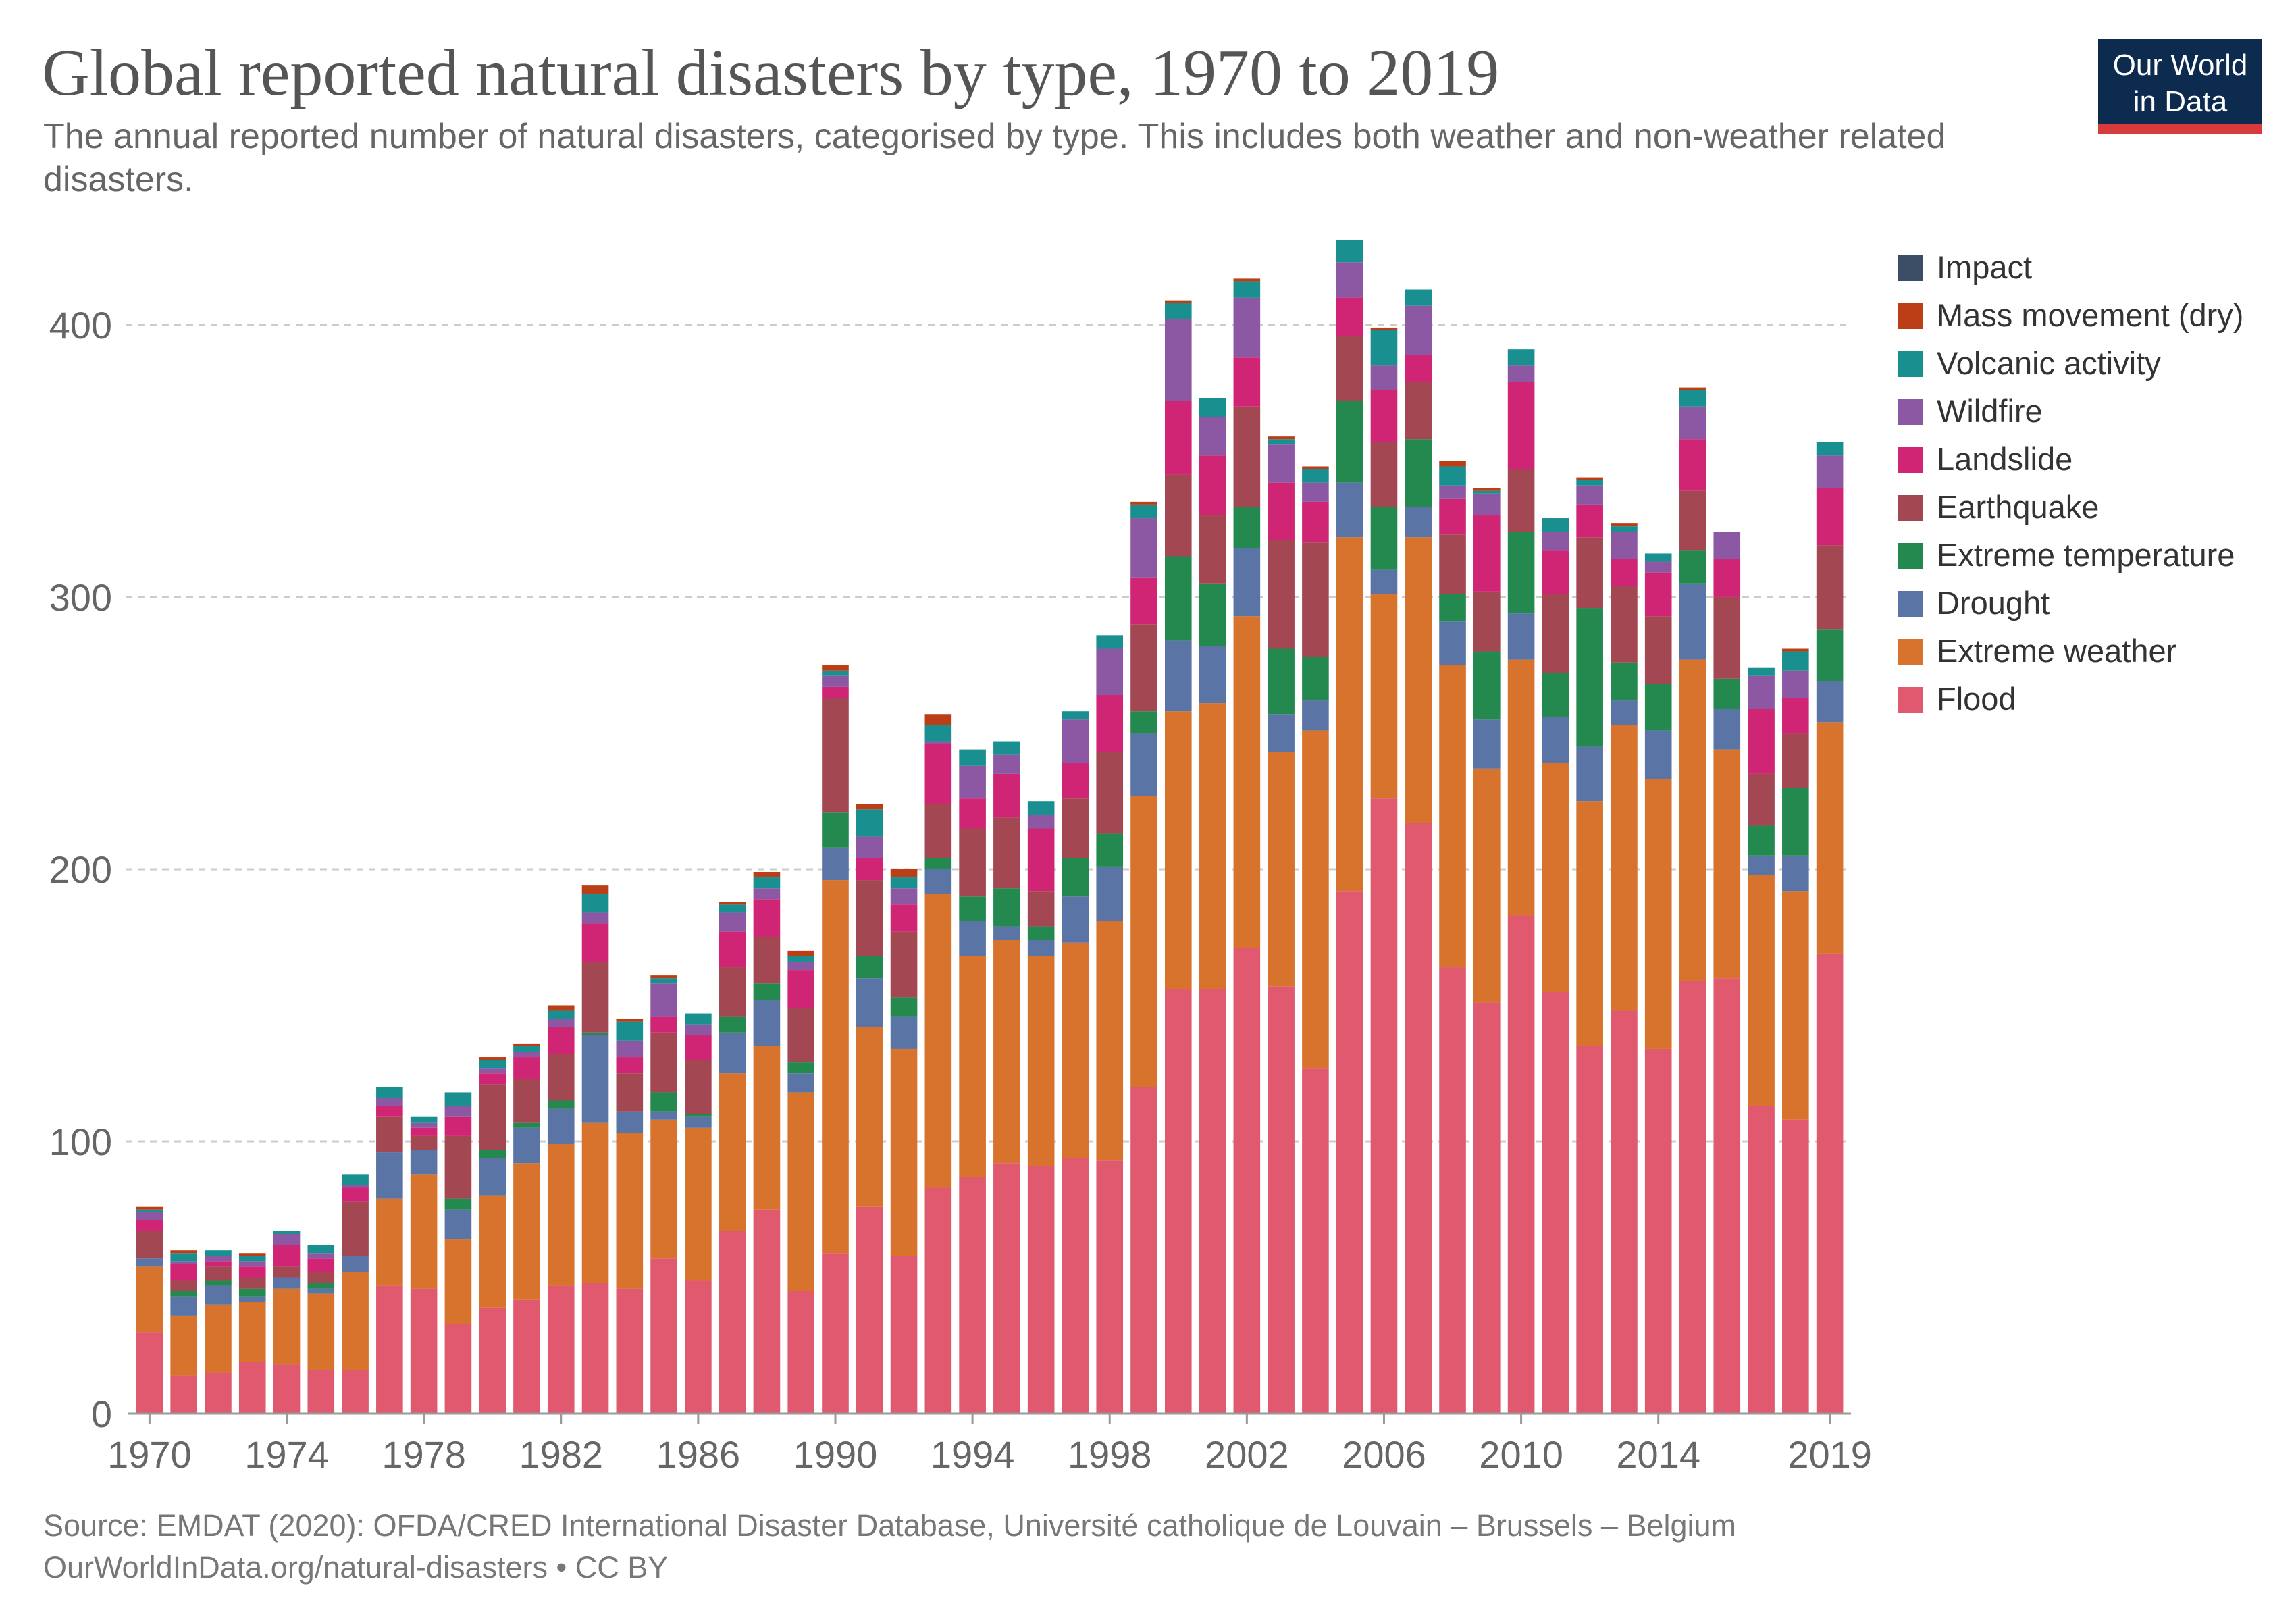  What do you see at coordinates (595, 1033) in the screenshot?
I see `bar-extreme-temperature-1983` at bounding box center [595, 1033].